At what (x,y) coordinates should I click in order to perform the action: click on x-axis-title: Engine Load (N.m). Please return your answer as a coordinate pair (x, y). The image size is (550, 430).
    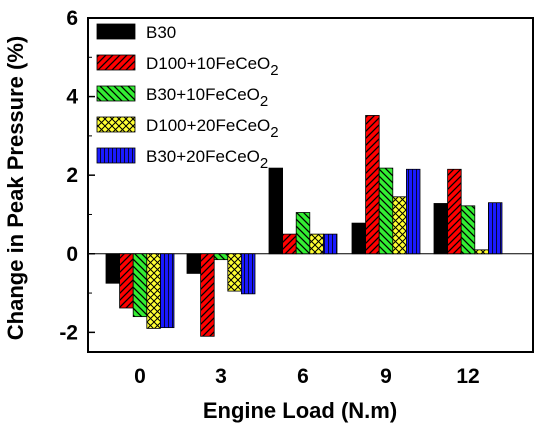
    Looking at the image, I should click on (300, 410).